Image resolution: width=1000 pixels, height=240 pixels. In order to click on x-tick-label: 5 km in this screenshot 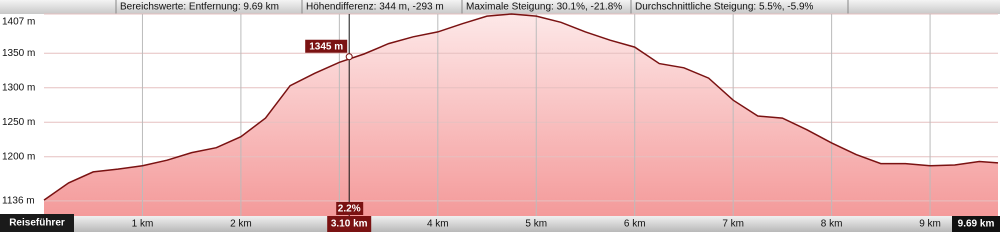, I will do `click(536, 224)`.